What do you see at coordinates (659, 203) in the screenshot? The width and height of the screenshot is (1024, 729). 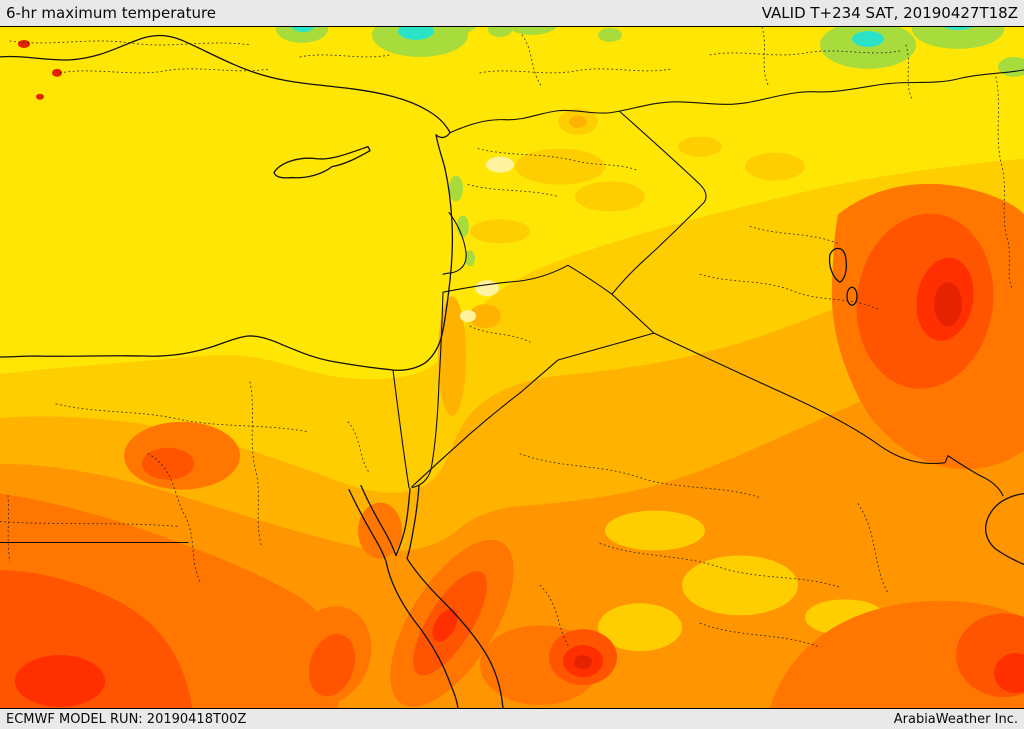 I see `border-syria-iraq` at bounding box center [659, 203].